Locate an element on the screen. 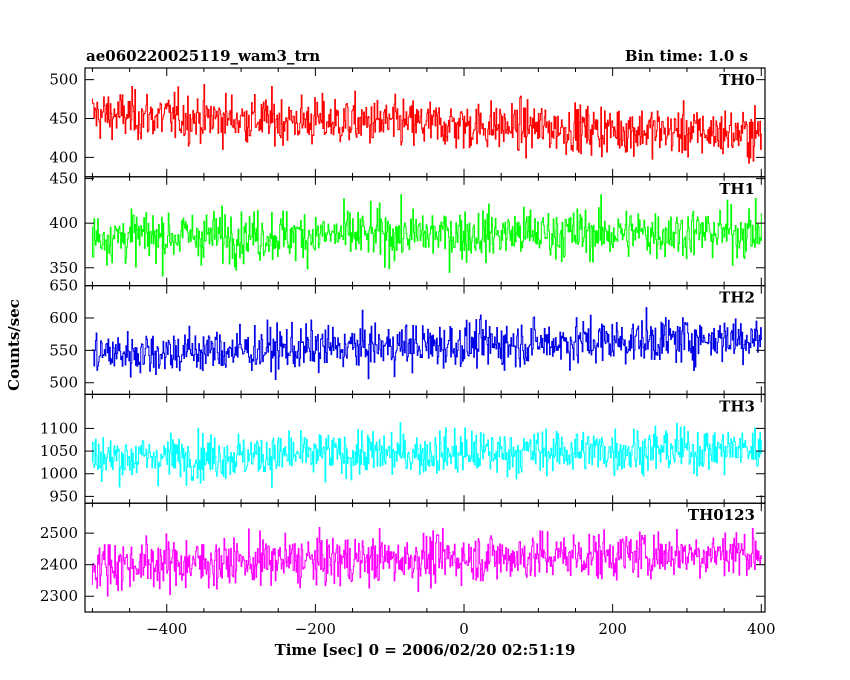 The height and width of the screenshot is (680, 850). y-axis-label: Counts/sec is located at coordinates (14, 345).